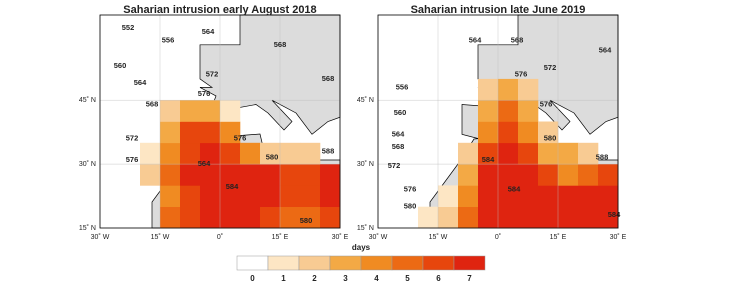  What do you see at coordinates (128, 27) in the screenshot?
I see `contour-label: 552` at bounding box center [128, 27].